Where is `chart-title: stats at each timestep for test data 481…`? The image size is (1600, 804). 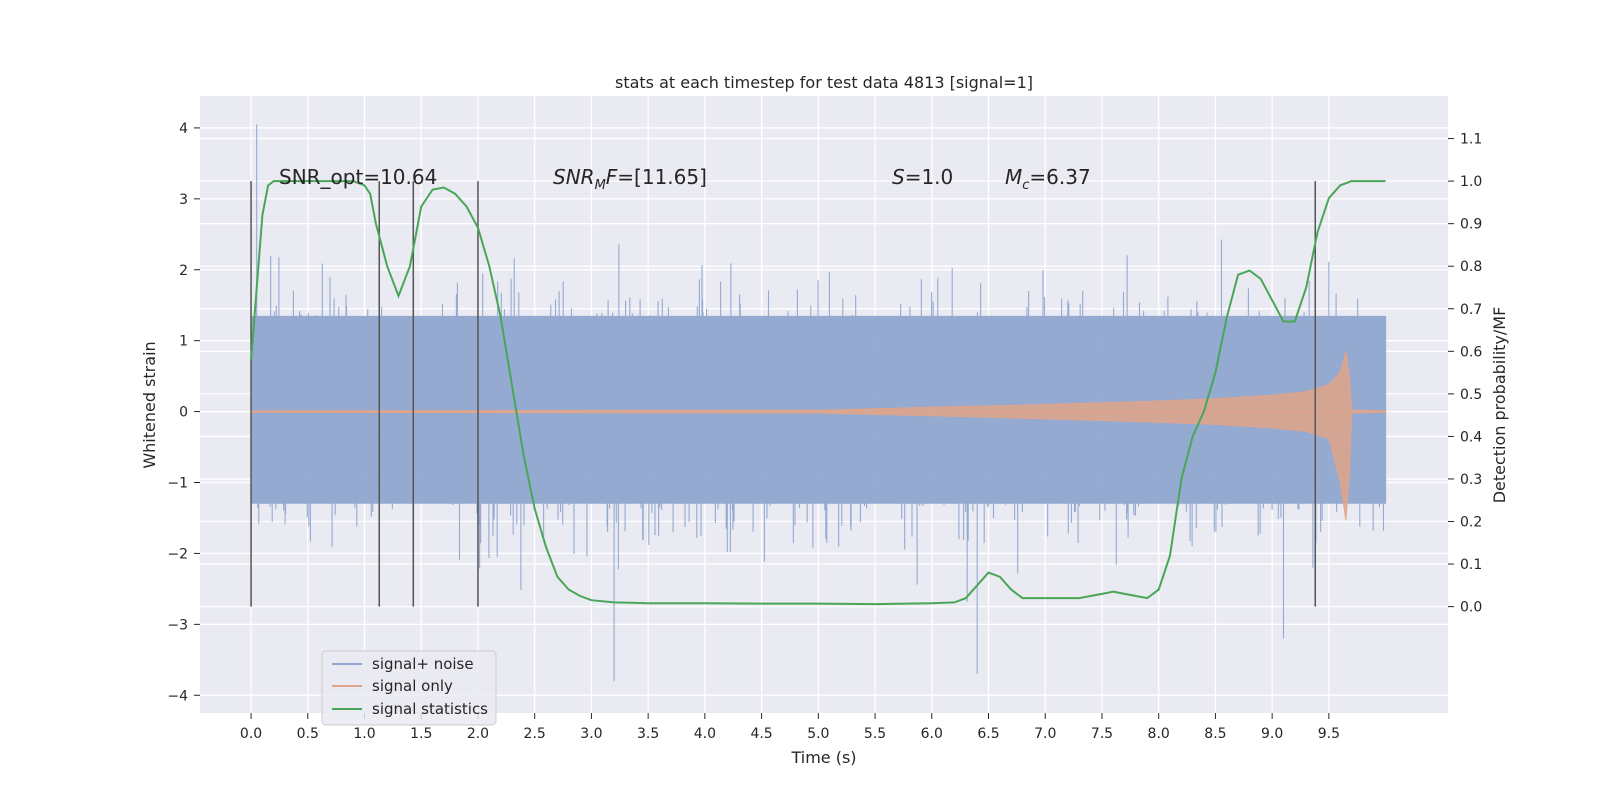
chart-title: stats at each timestep for test data 481… is located at coordinates (824, 82).